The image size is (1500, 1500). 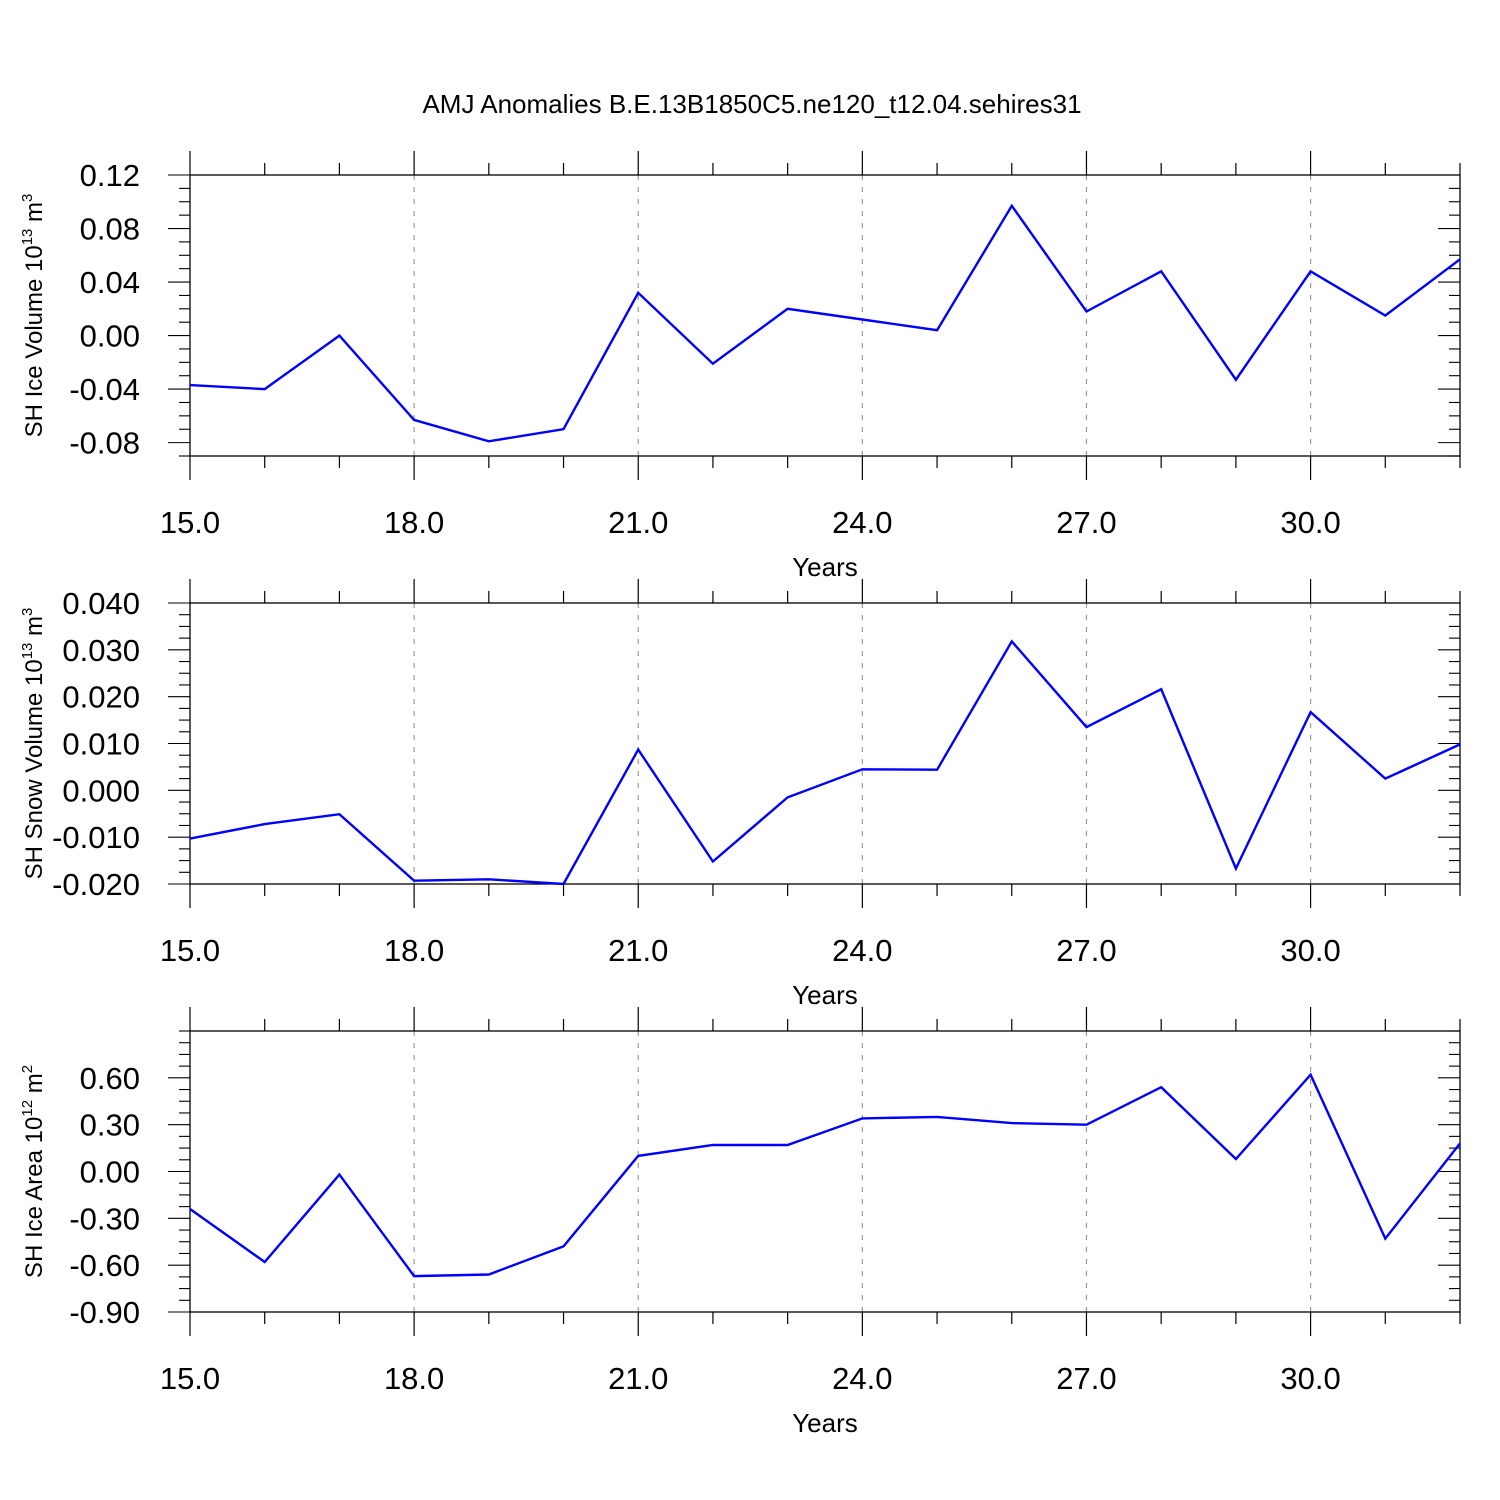 What do you see at coordinates (104, 443) in the screenshot?
I see `y-tick-label: -0.08` at bounding box center [104, 443].